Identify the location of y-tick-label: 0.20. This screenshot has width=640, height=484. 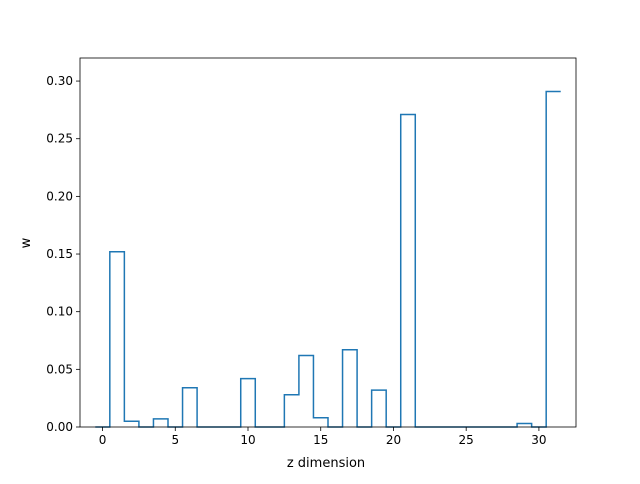
(59, 196).